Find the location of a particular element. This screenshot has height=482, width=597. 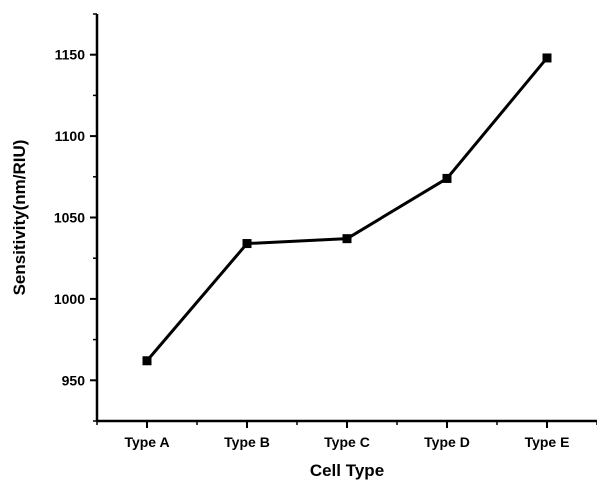

y-tick-label: 1150 is located at coordinates (70, 55).